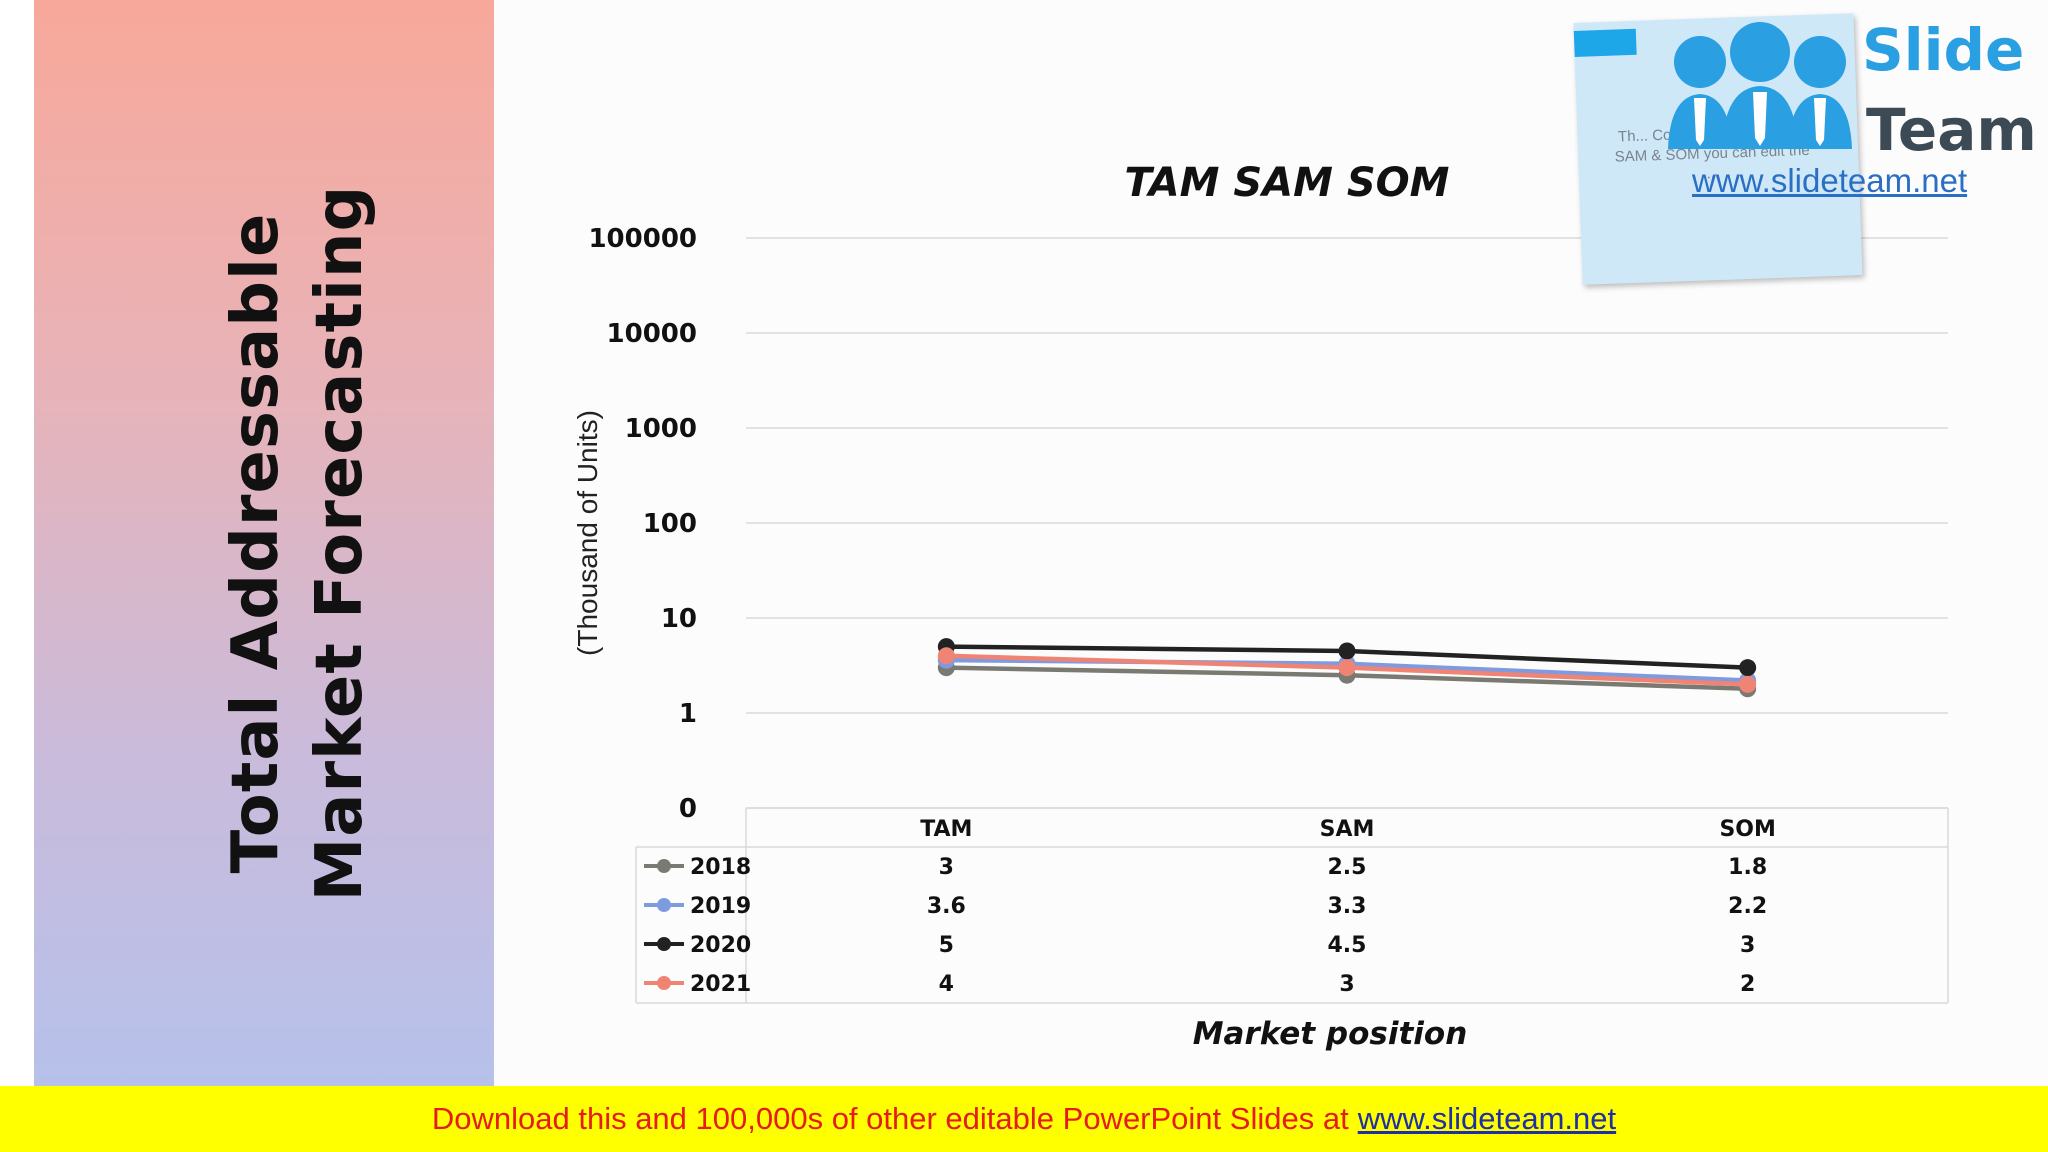  What do you see at coordinates (642, 239) in the screenshot?
I see `y-tick-label: 100000` at bounding box center [642, 239].